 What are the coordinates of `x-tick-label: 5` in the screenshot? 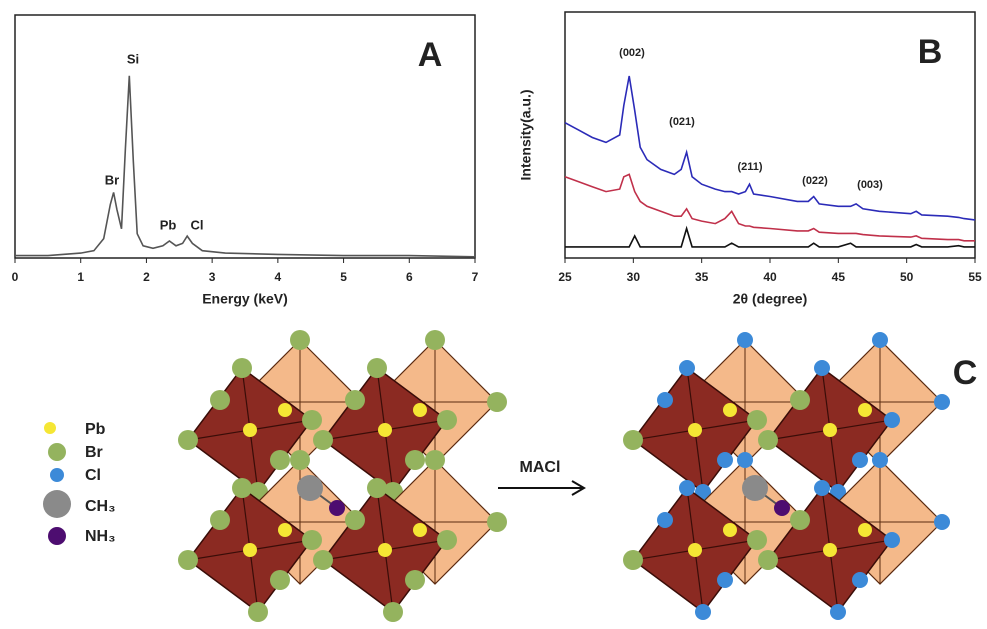 It's located at (343, 277).